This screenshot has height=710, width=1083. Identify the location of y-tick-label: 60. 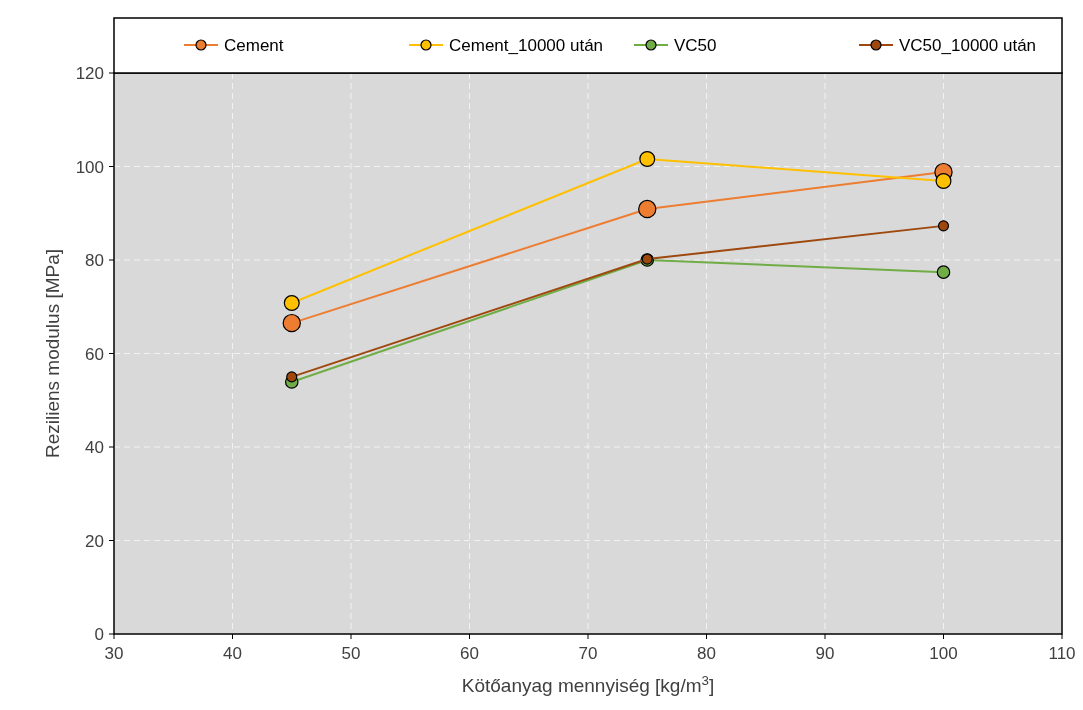
(94, 354).